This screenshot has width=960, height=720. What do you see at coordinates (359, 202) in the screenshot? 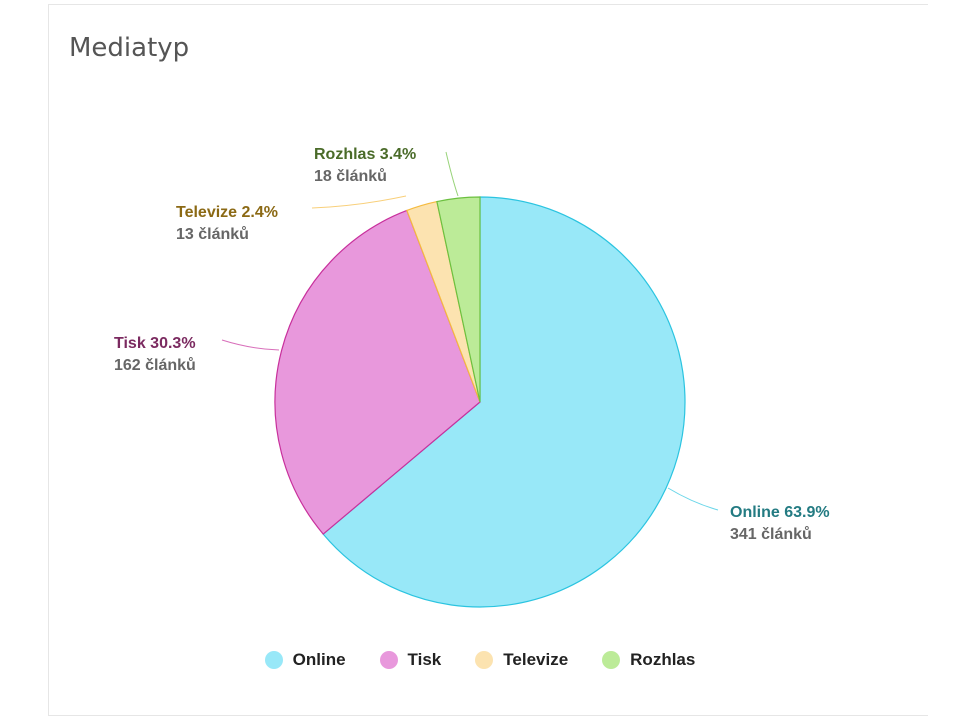
I see `leader-line-televize` at bounding box center [359, 202].